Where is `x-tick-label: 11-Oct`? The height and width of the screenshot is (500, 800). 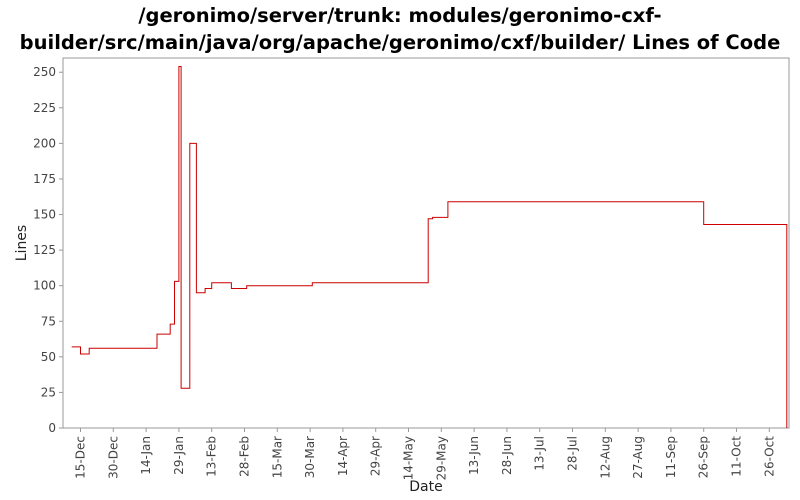 x-tick-label: 11-Oct is located at coordinates (737, 456).